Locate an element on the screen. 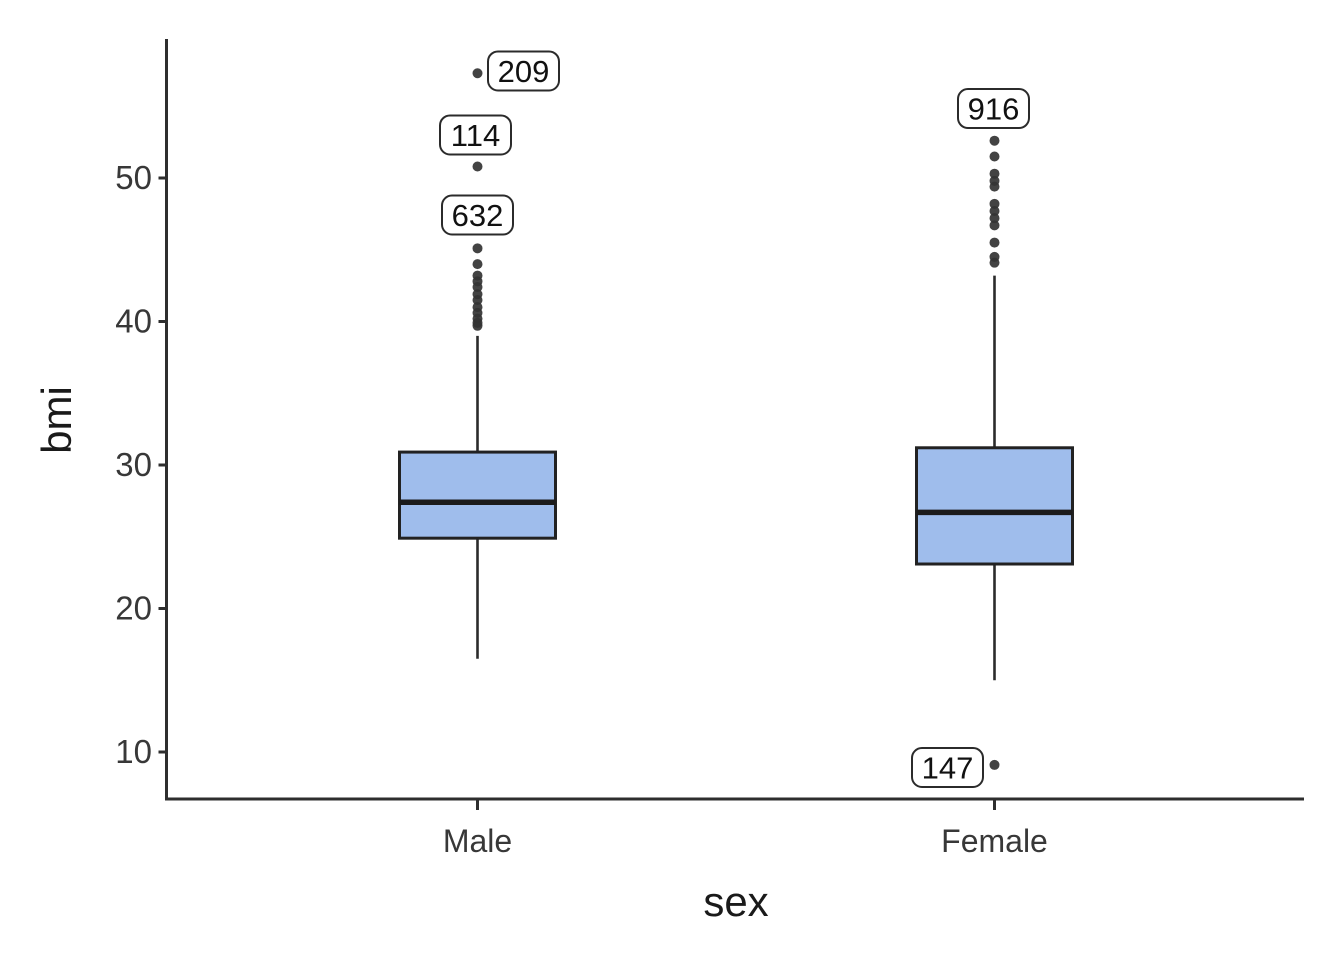 The width and height of the screenshot is (1344, 960). y-tick-label: 30 is located at coordinates (133, 464).